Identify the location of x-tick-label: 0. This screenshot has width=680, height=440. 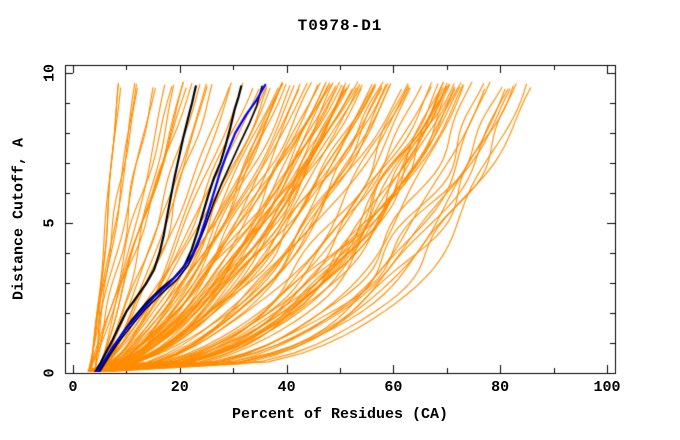
(73, 387).